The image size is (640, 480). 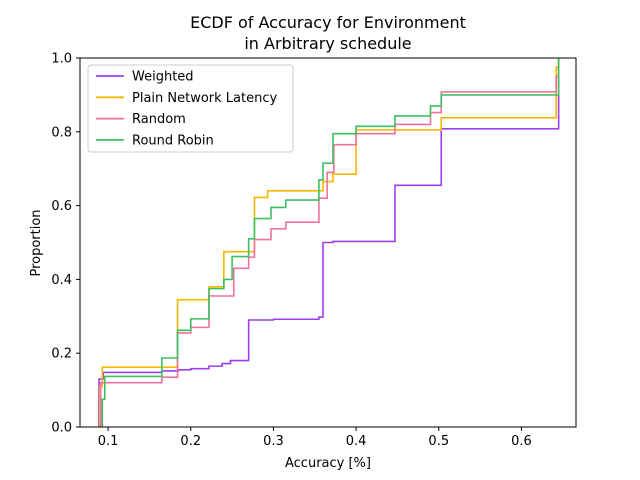 What do you see at coordinates (205, 98) in the screenshot?
I see `legend-label-1: Plain Network Latency` at bounding box center [205, 98].